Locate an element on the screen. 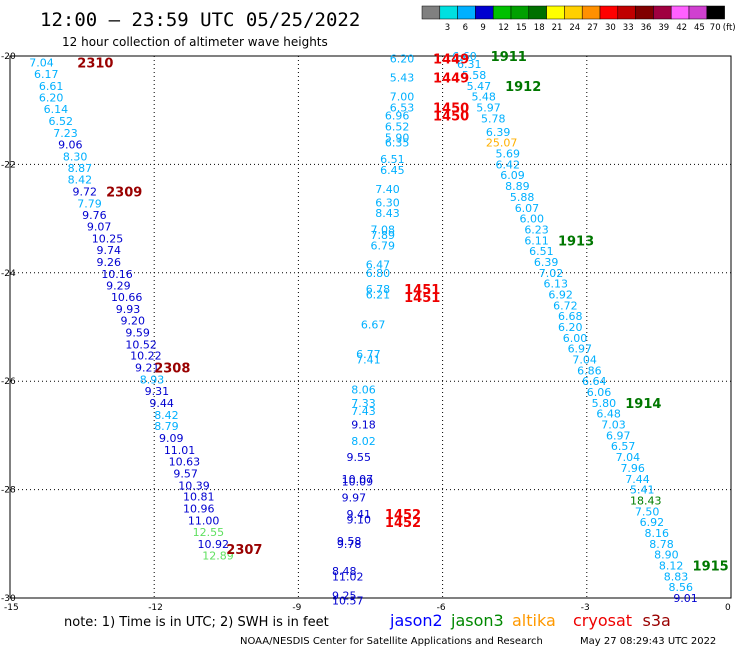 This screenshot has height=650, width=740. time-annotation: 1913 is located at coordinates (576, 241).